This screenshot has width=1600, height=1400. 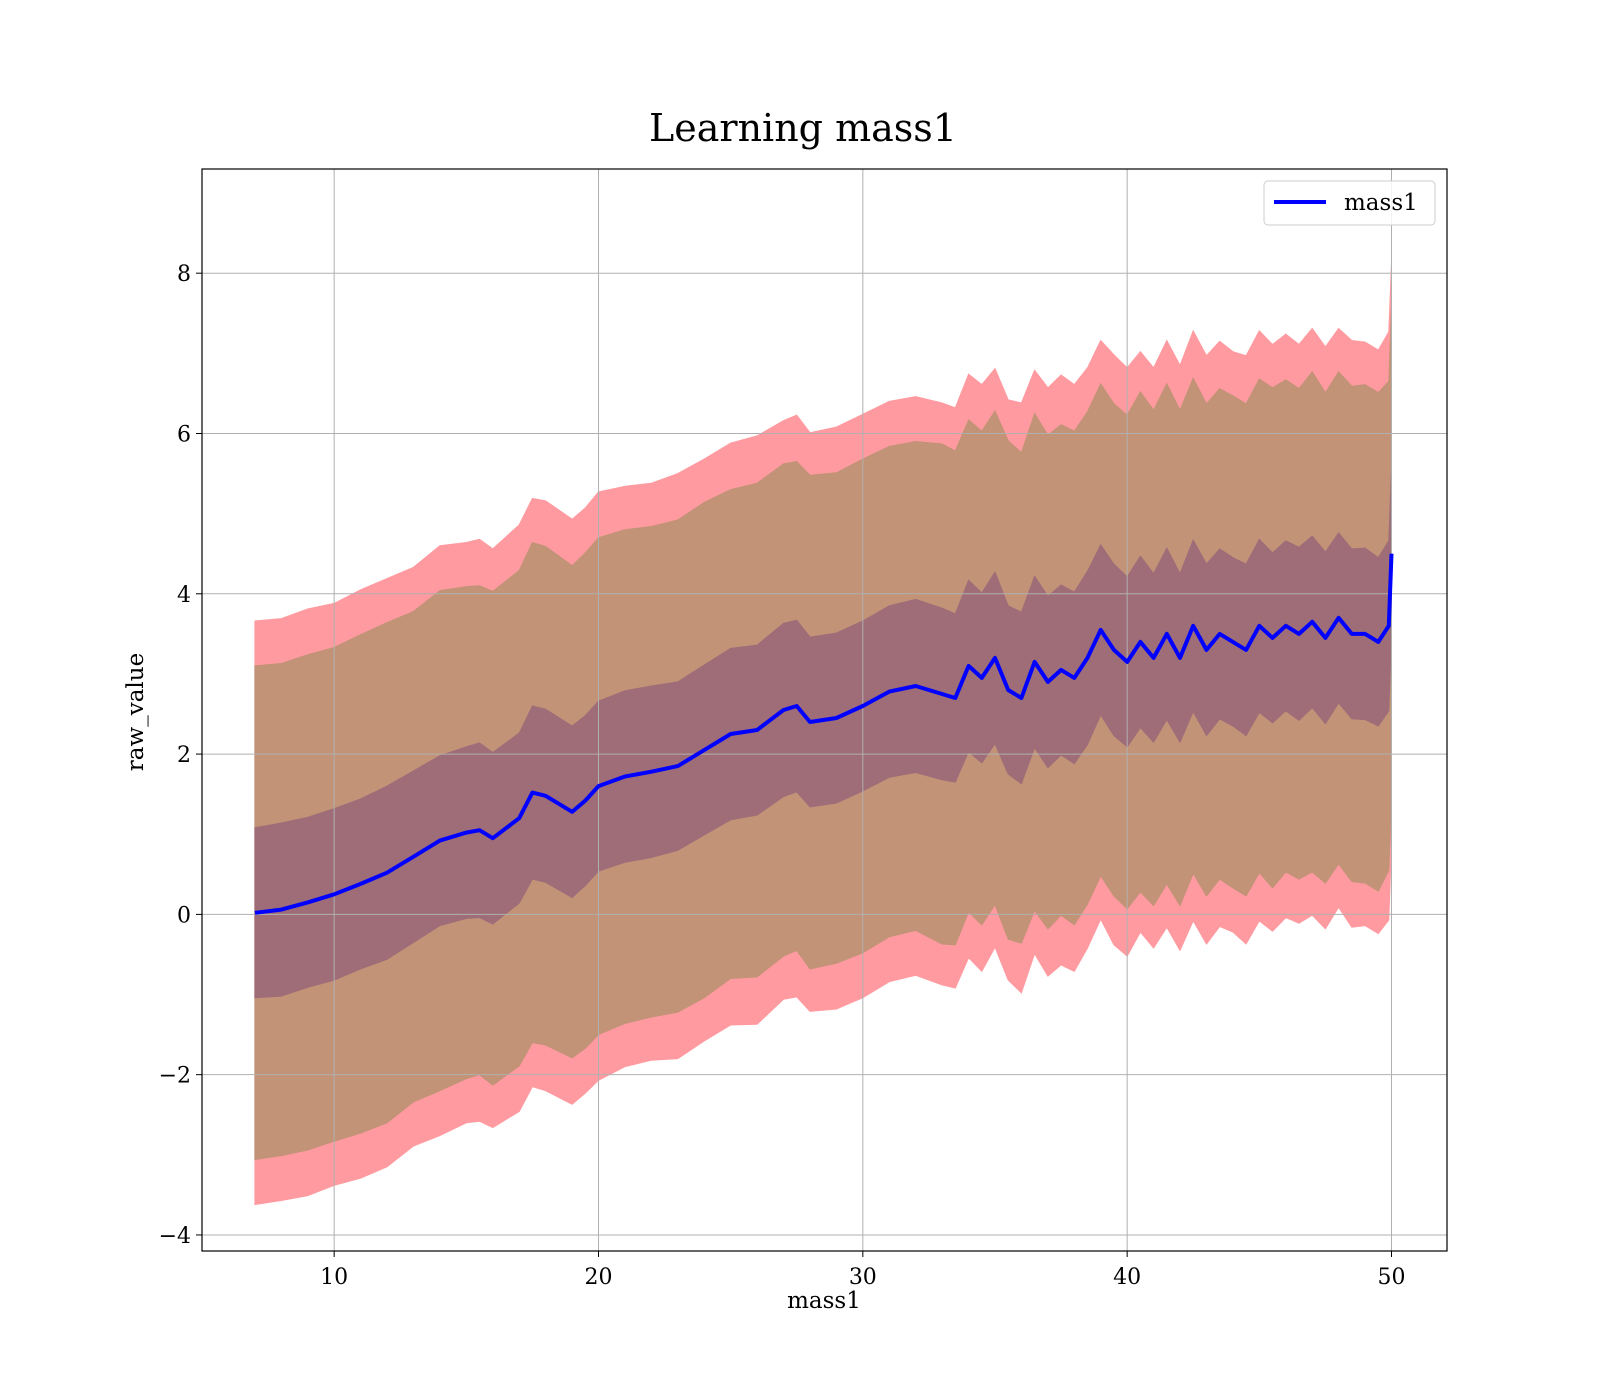 What do you see at coordinates (175, 1076) in the screenshot?
I see `y-tick-label: −2` at bounding box center [175, 1076].